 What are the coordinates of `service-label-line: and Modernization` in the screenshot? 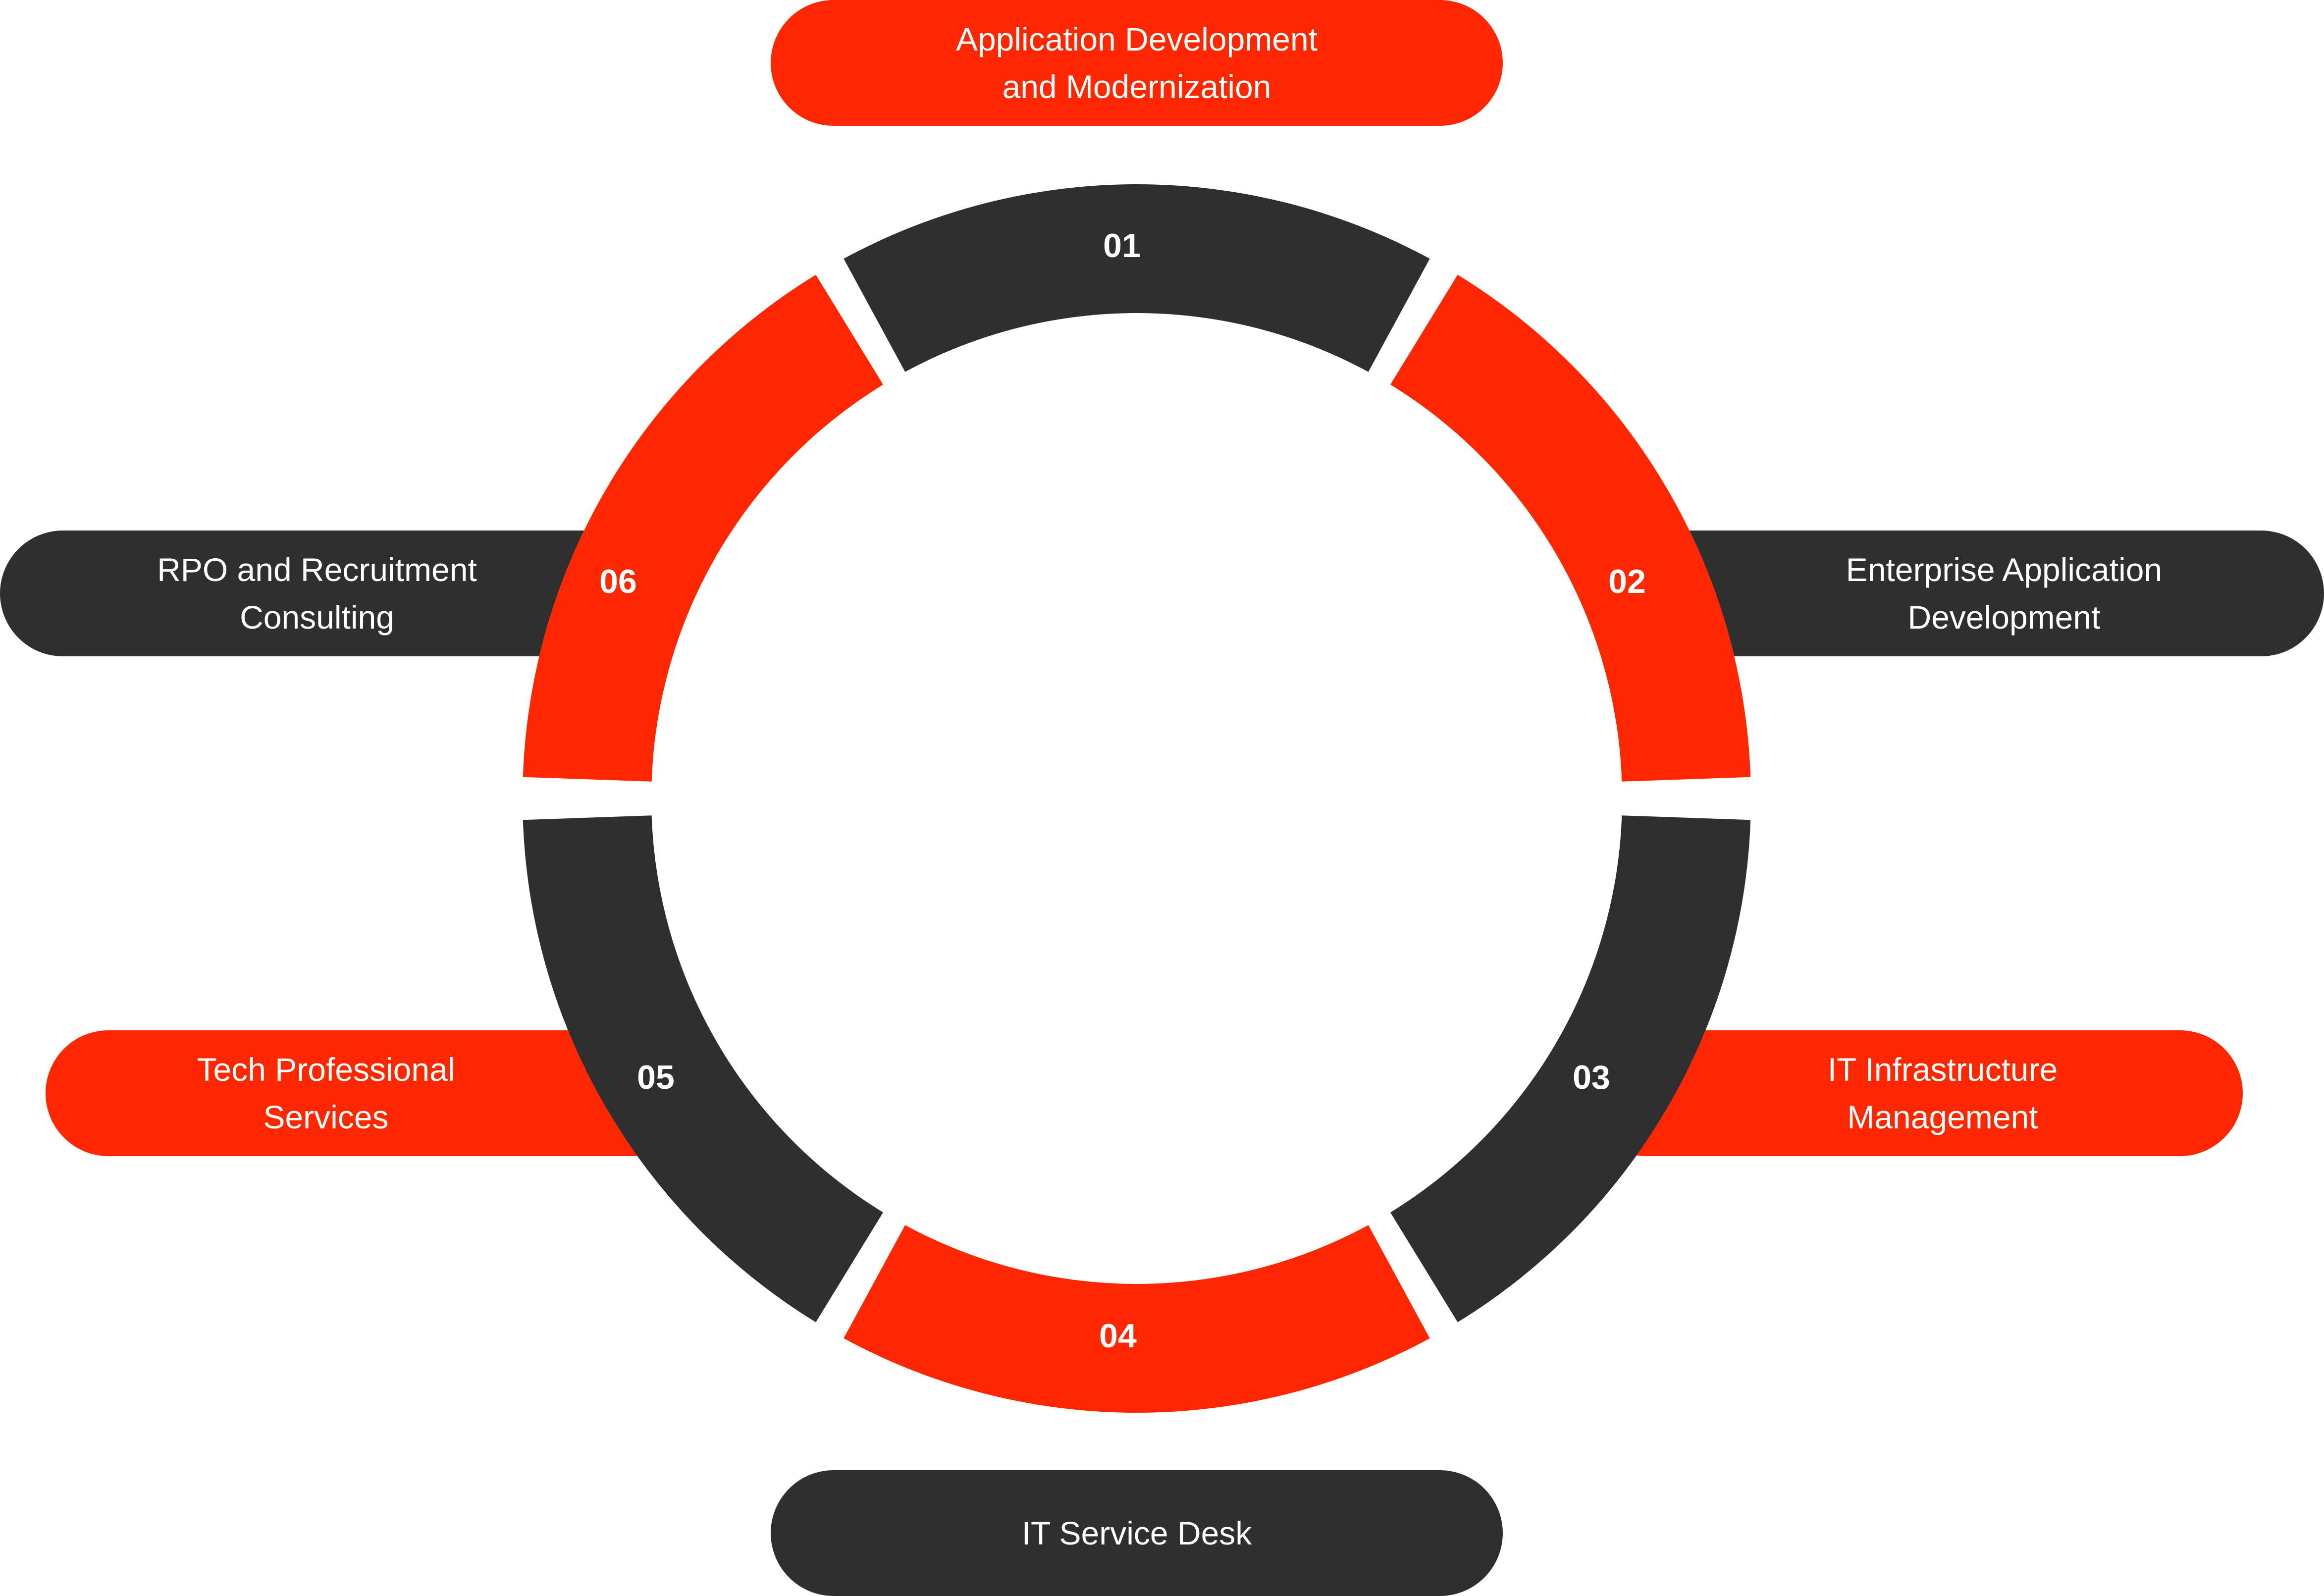 It's located at (1136, 86).